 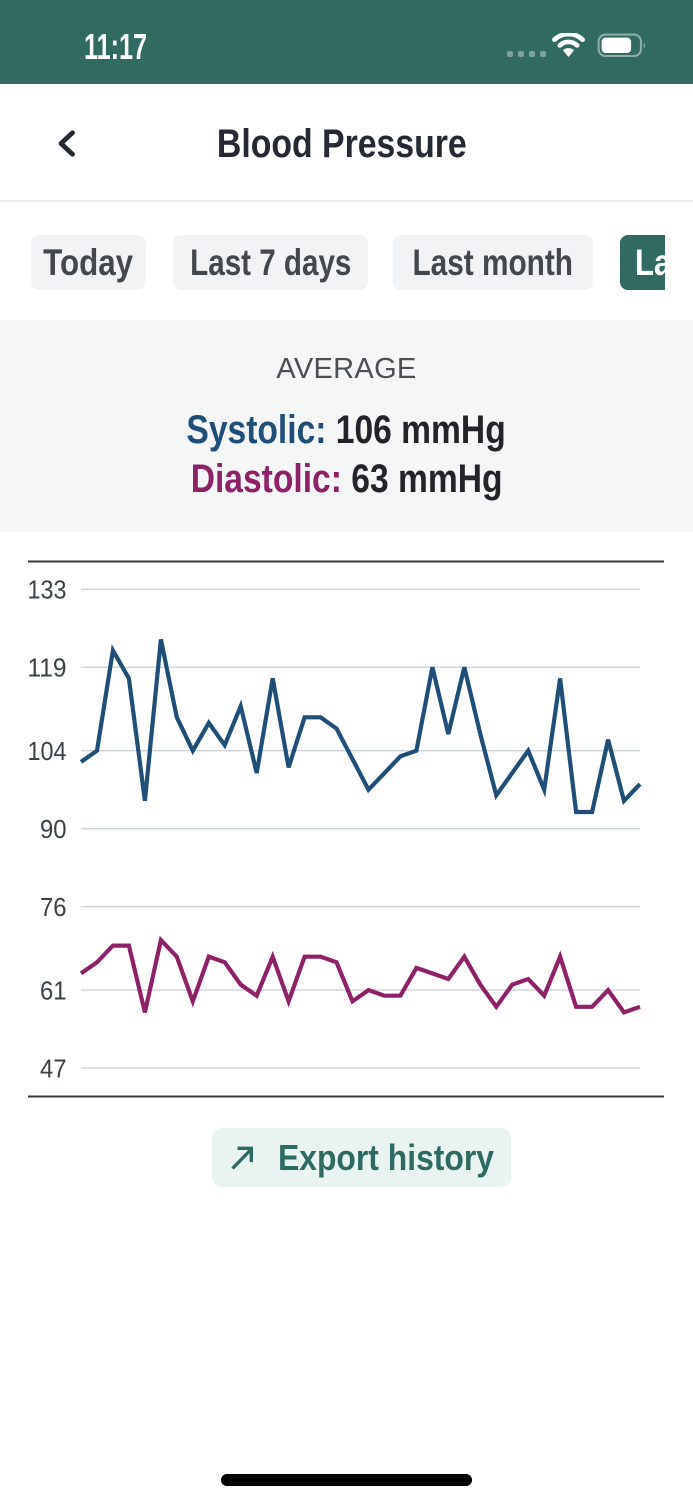 I want to click on svg-text: 104, so click(x=47, y=751).